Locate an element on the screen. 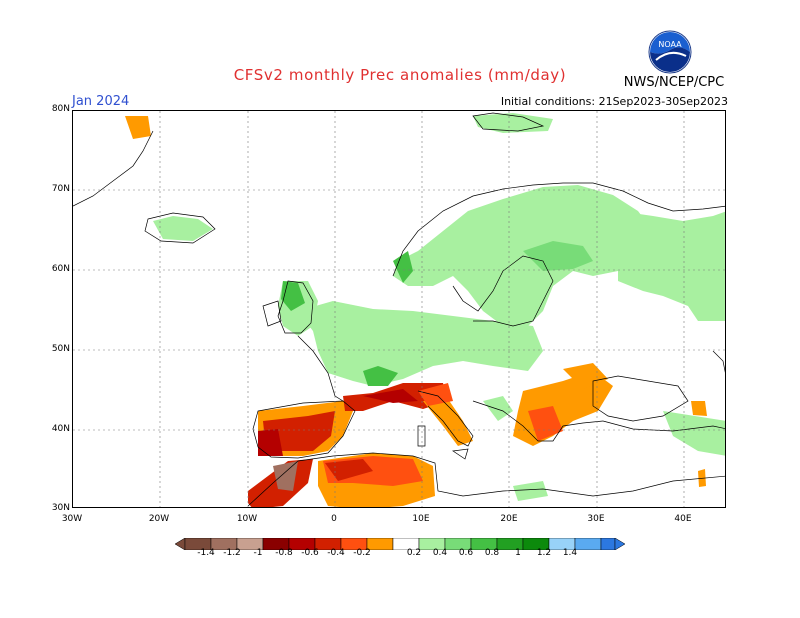 This screenshot has height=618, width=800. coast-svalbard is located at coordinates (508, 122).